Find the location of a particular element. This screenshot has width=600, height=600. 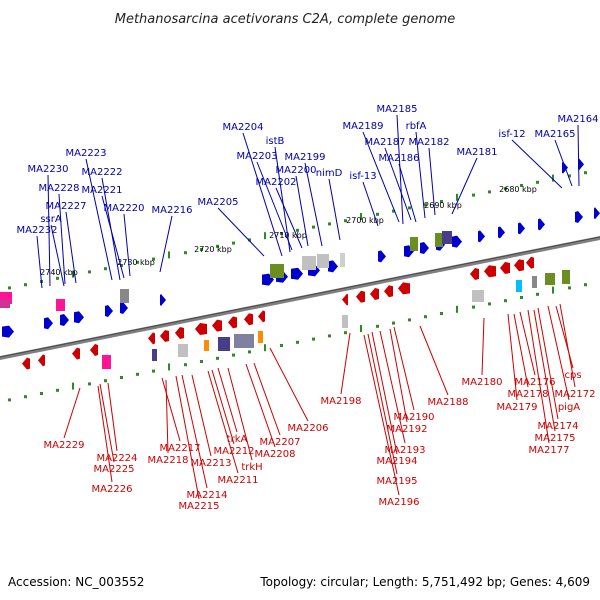

reverse-gene-label: MA2208 is located at coordinates (275, 454).